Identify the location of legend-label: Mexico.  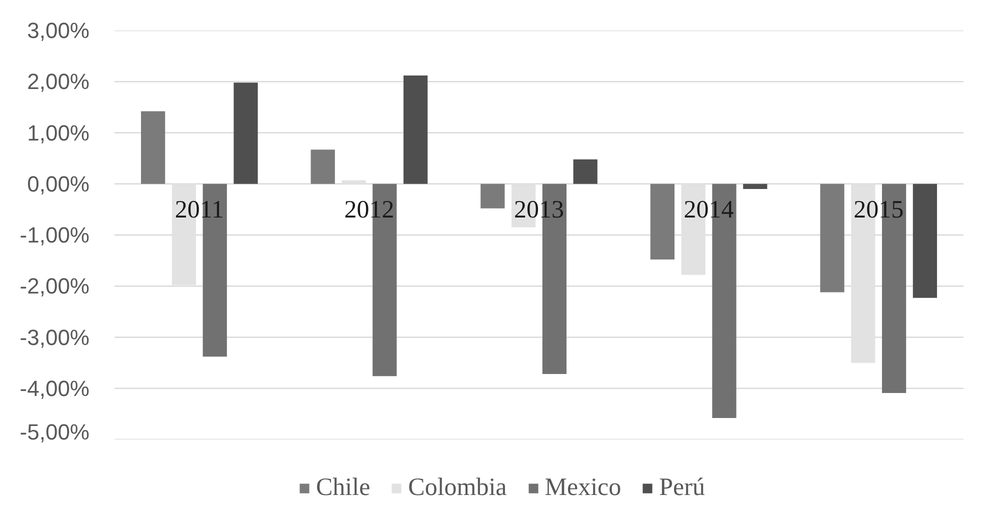
(583, 488).